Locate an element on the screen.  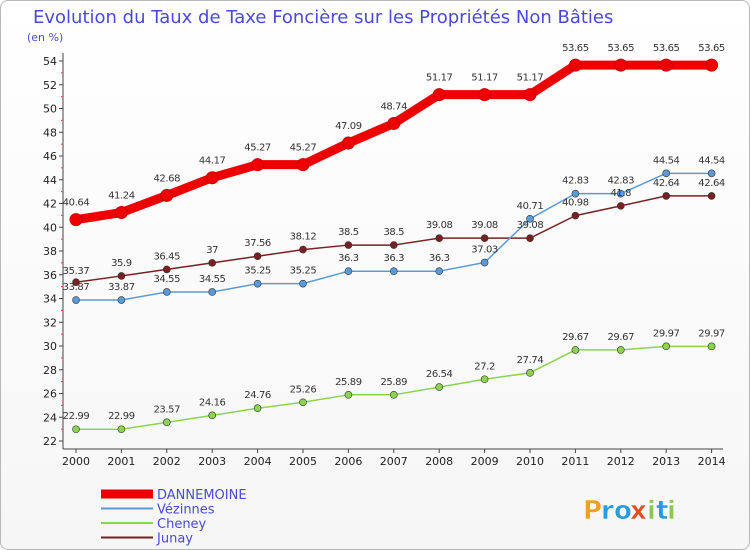
y-tick-label: 24 is located at coordinates (50, 417).